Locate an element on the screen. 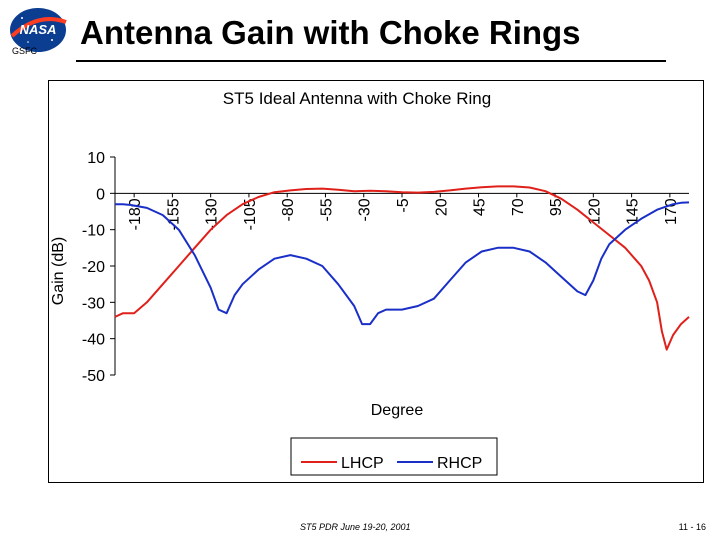  slide-title: Antenna Gain with Choke Rings is located at coordinates (330, 32).